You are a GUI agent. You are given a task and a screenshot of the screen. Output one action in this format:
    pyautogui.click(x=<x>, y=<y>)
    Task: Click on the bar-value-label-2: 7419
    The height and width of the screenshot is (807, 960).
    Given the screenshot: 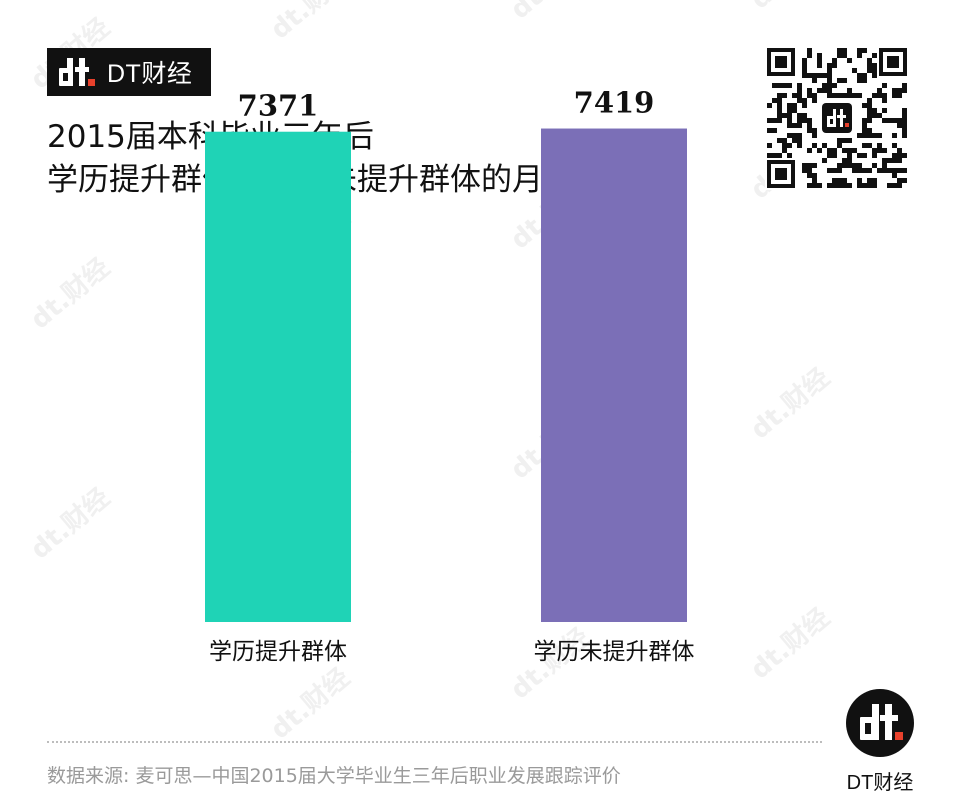 What is the action you would take?
    pyautogui.click(x=614, y=103)
    